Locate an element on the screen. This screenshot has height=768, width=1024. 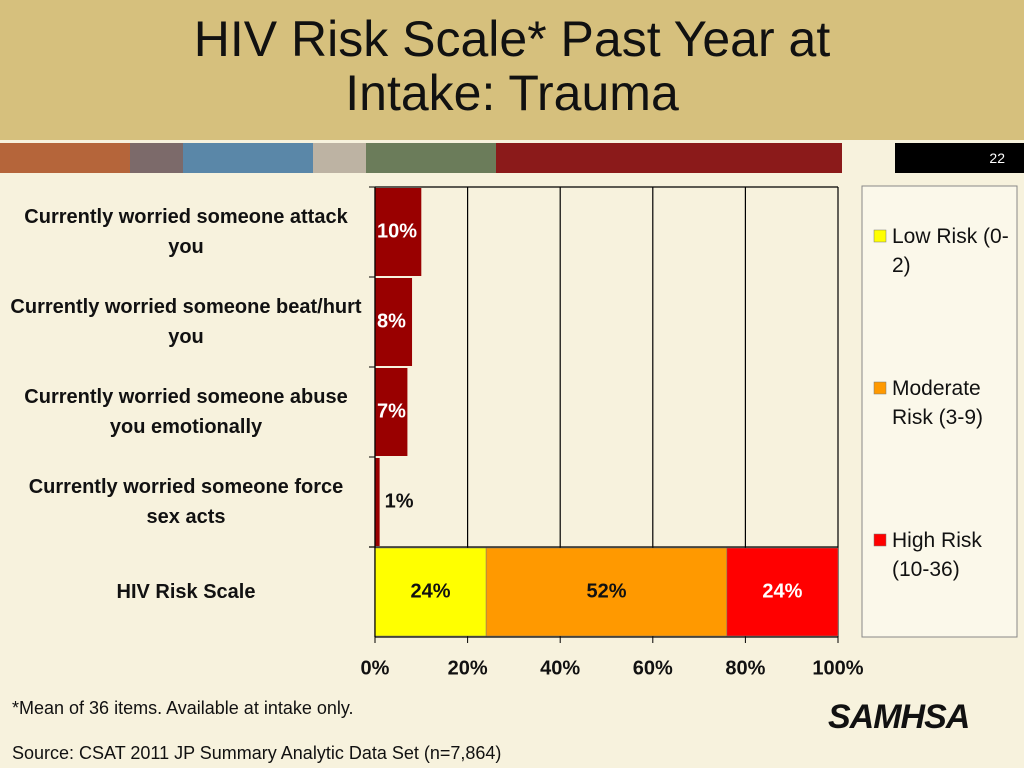
legend-box is located at coordinates (939, 411).